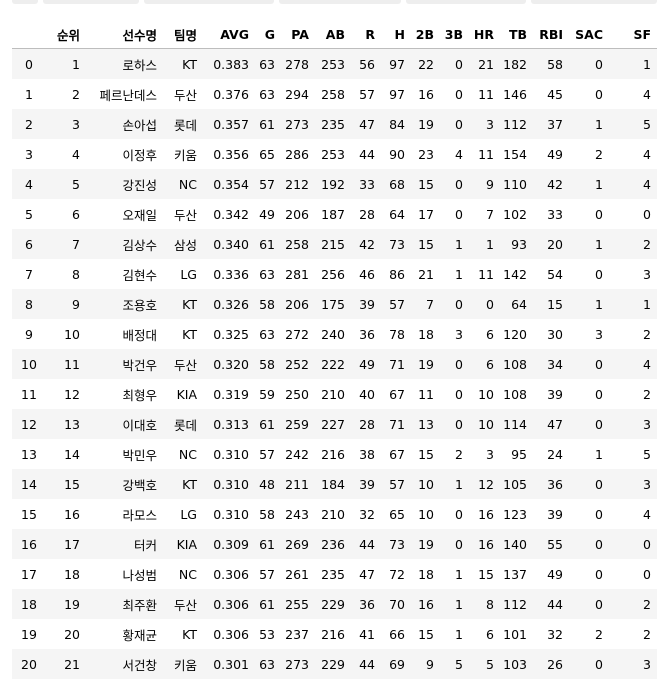 The width and height of the screenshot is (665, 685). I want to click on table-cell: 13, so click(72, 424).